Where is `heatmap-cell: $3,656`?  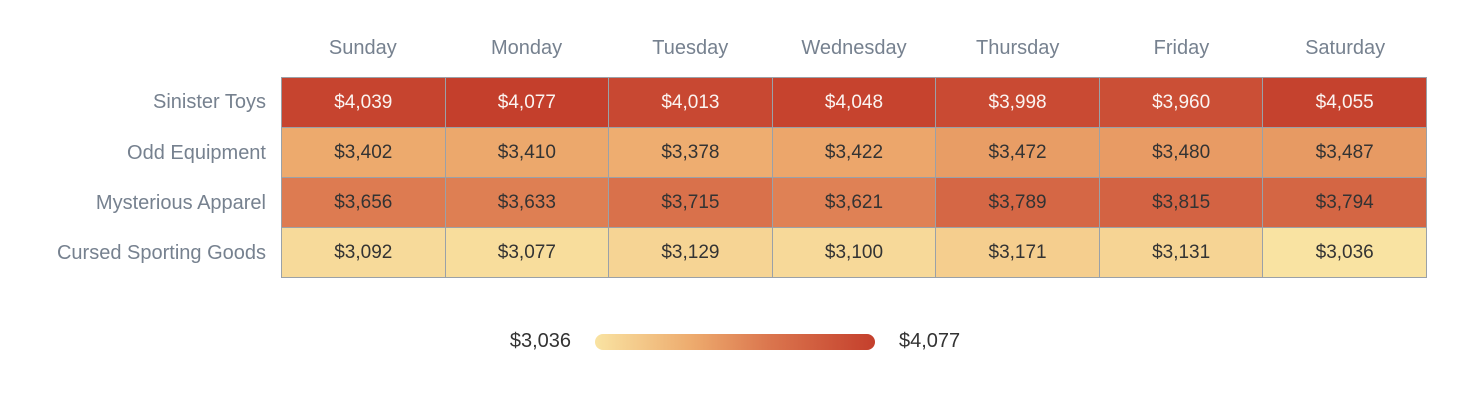
heatmap-cell: $3,656 is located at coordinates (363, 202).